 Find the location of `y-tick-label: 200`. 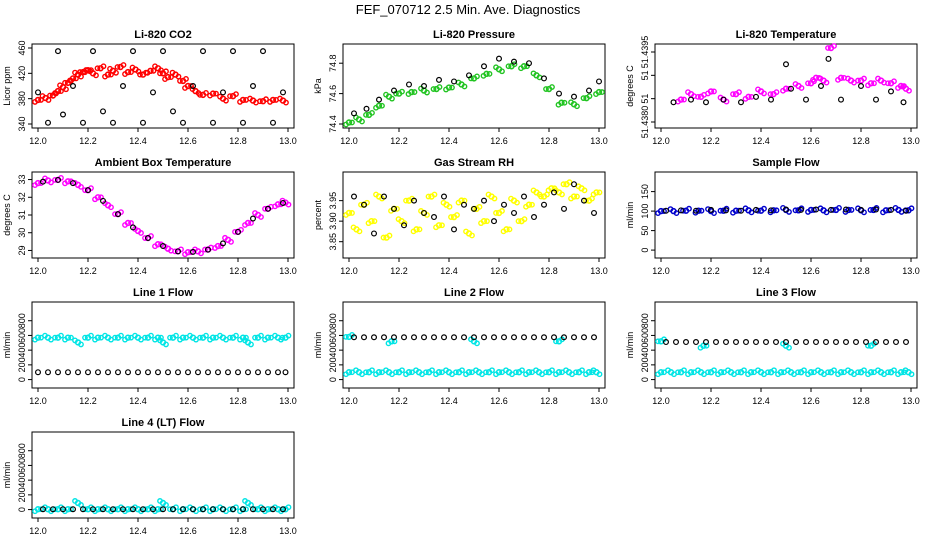

y-tick-label: 200 is located at coordinates (22, 364).